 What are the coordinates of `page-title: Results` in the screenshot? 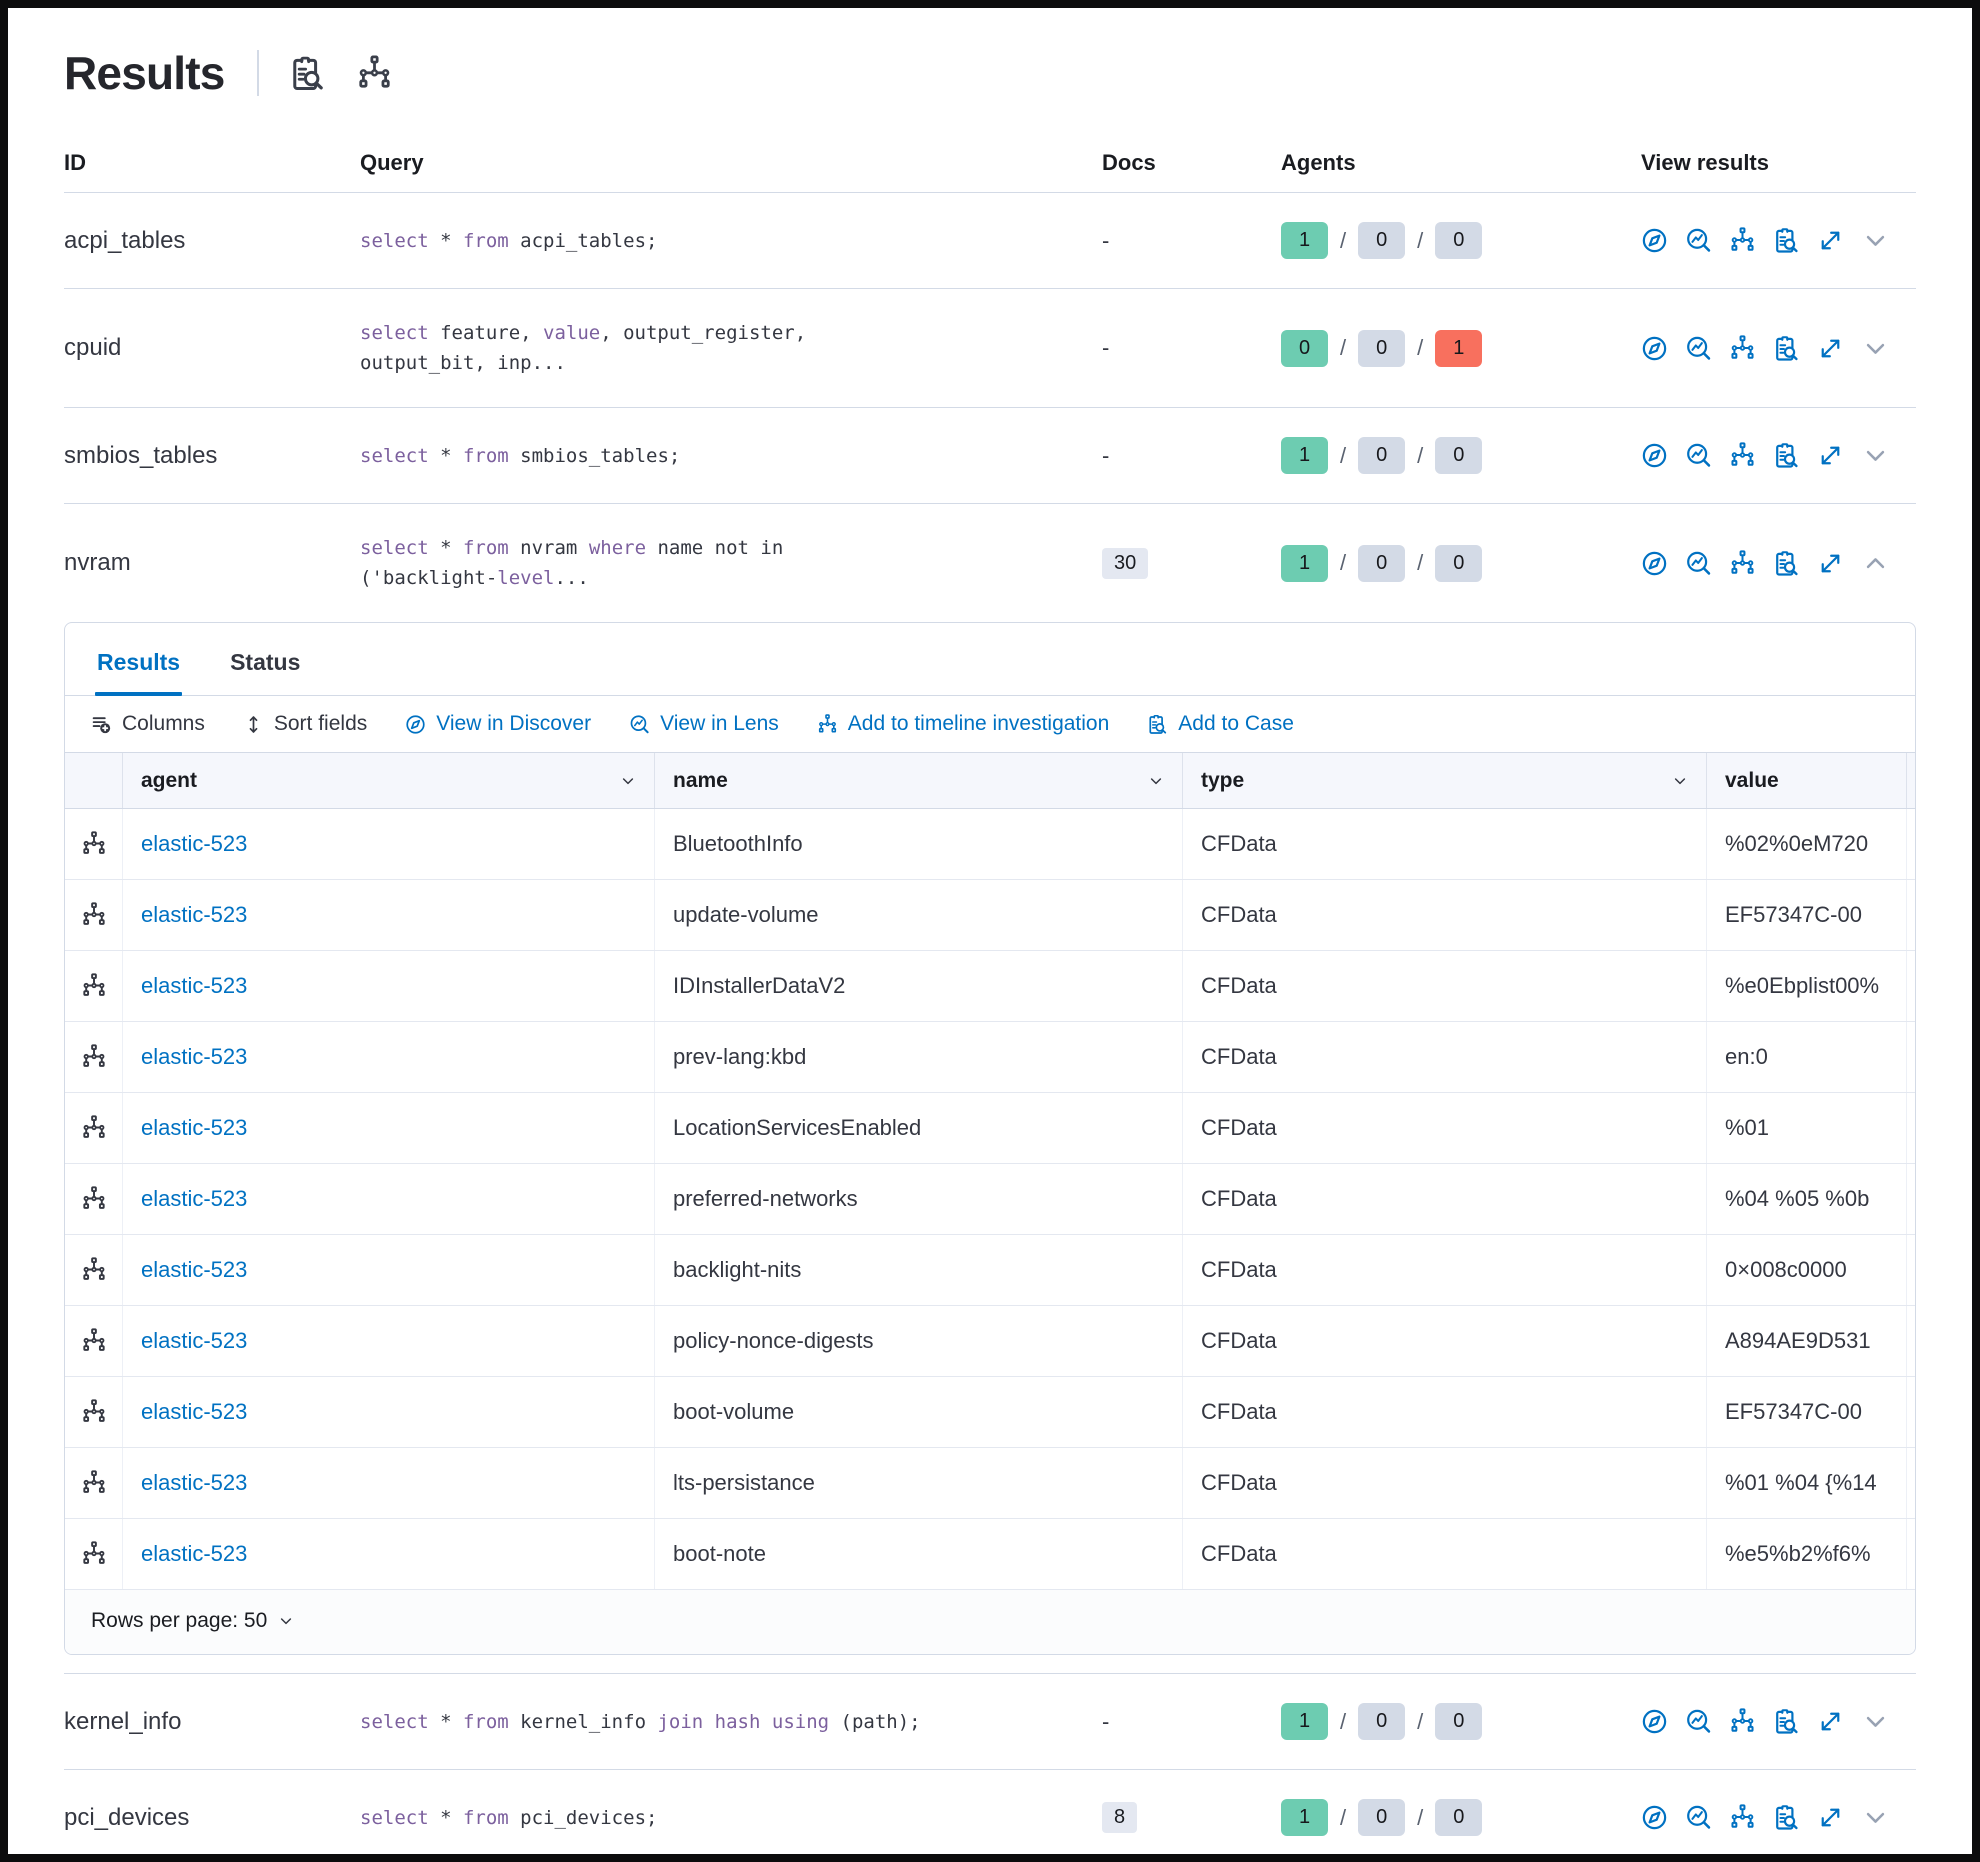 It's located at (144, 73).